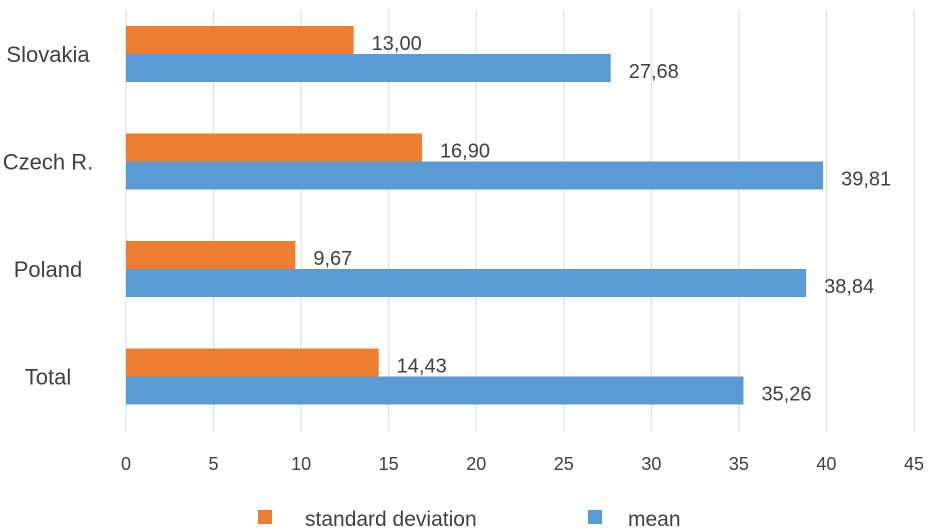  What do you see at coordinates (476, 464) in the screenshot?
I see `x-tick-label: 20` at bounding box center [476, 464].